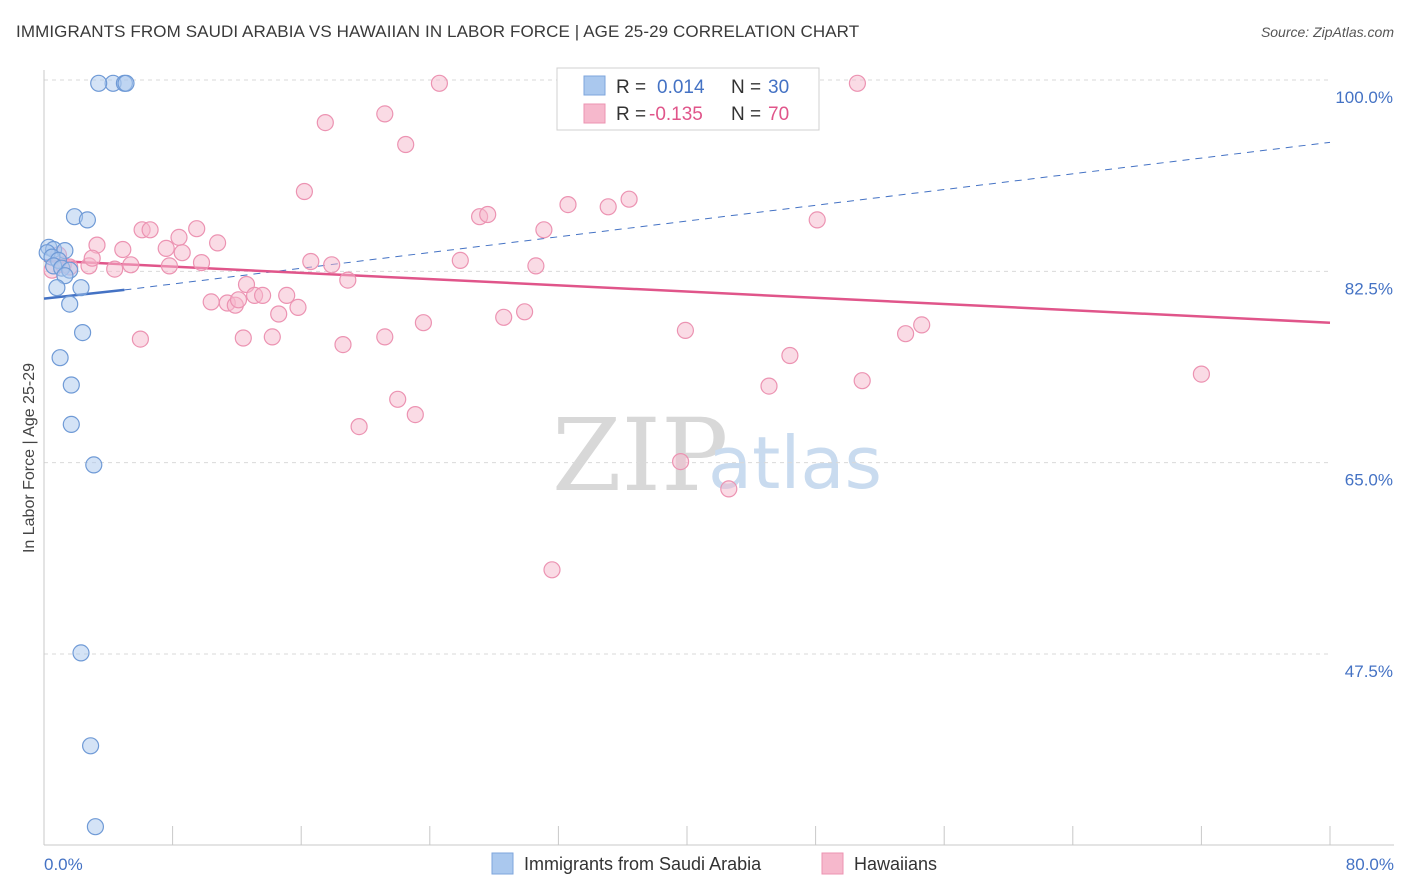  I want to click on stats-legend: R = 0.014 N = 30 R = -0.135 N = 70, so click(688, 99).